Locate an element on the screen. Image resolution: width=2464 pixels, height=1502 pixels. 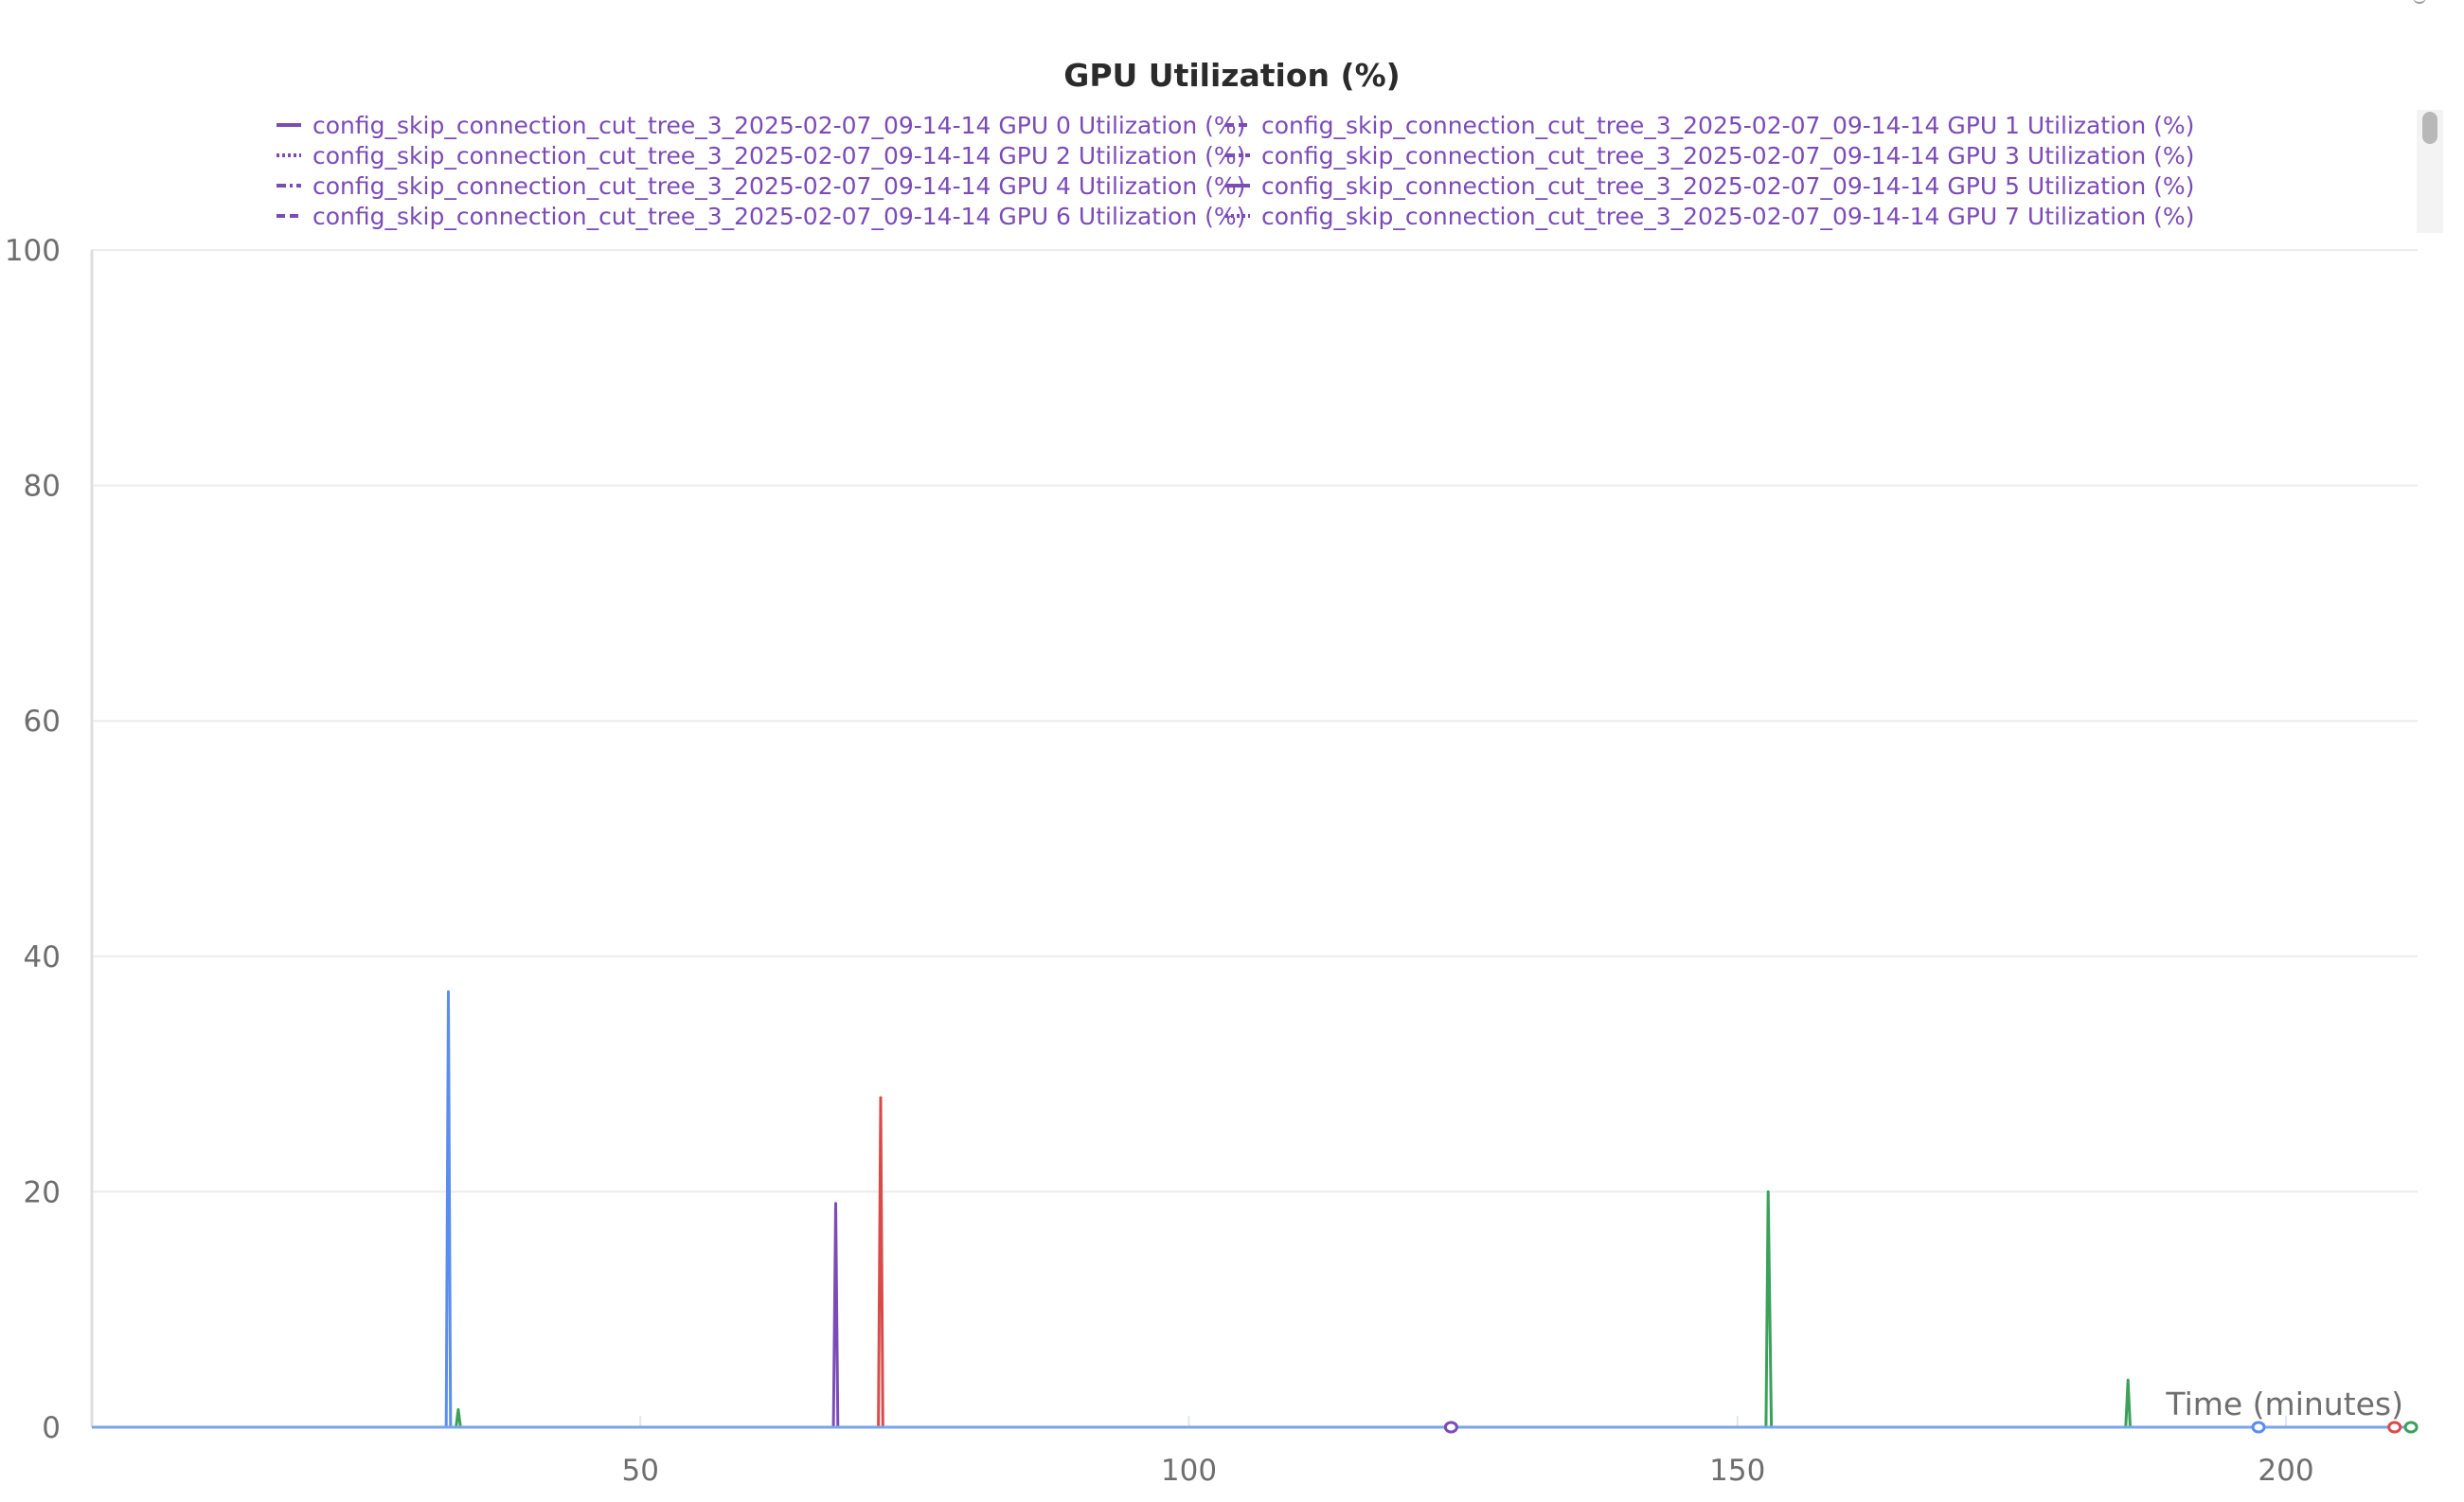
y-axis: 0 20 40 60 80 100 is located at coordinates (49, 839).